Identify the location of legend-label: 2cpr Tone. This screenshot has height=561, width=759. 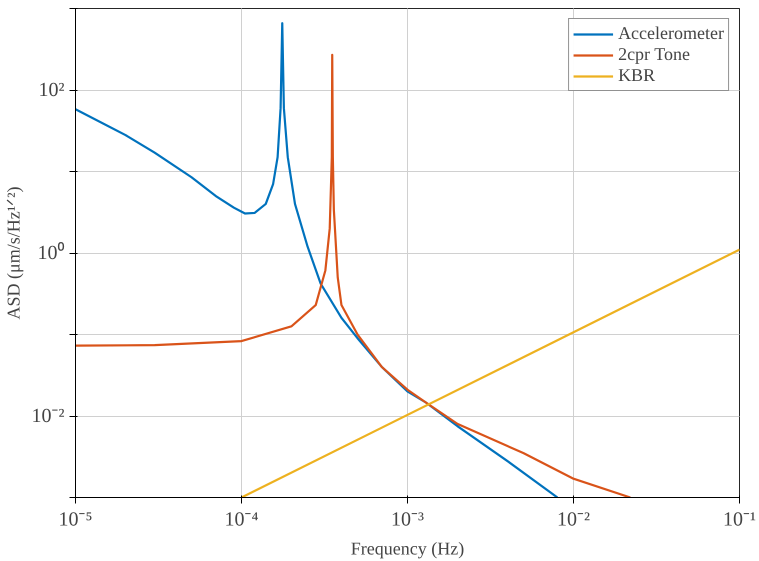
(654, 54).